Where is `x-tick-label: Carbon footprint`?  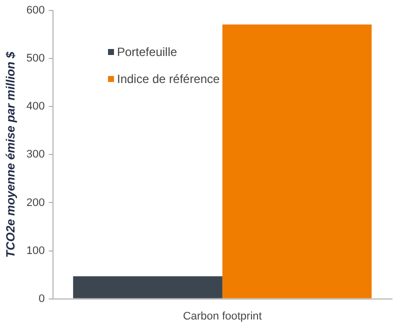 x-tick-label: Carbon footprint is located at coordinates (222, 316).